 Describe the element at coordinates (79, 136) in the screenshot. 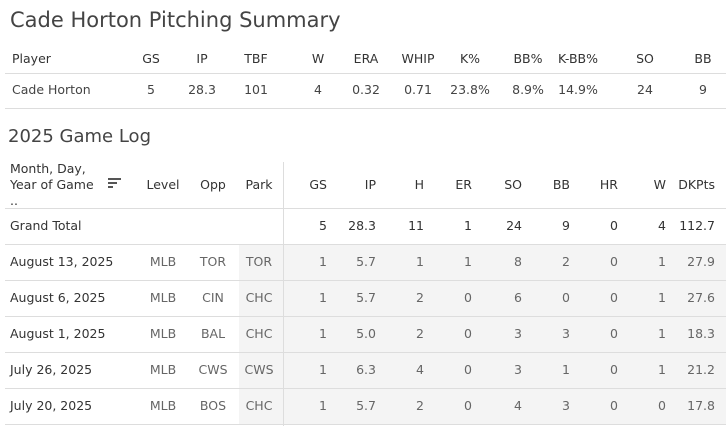

I see `game-log-title: 2025 Game Log` at that location.